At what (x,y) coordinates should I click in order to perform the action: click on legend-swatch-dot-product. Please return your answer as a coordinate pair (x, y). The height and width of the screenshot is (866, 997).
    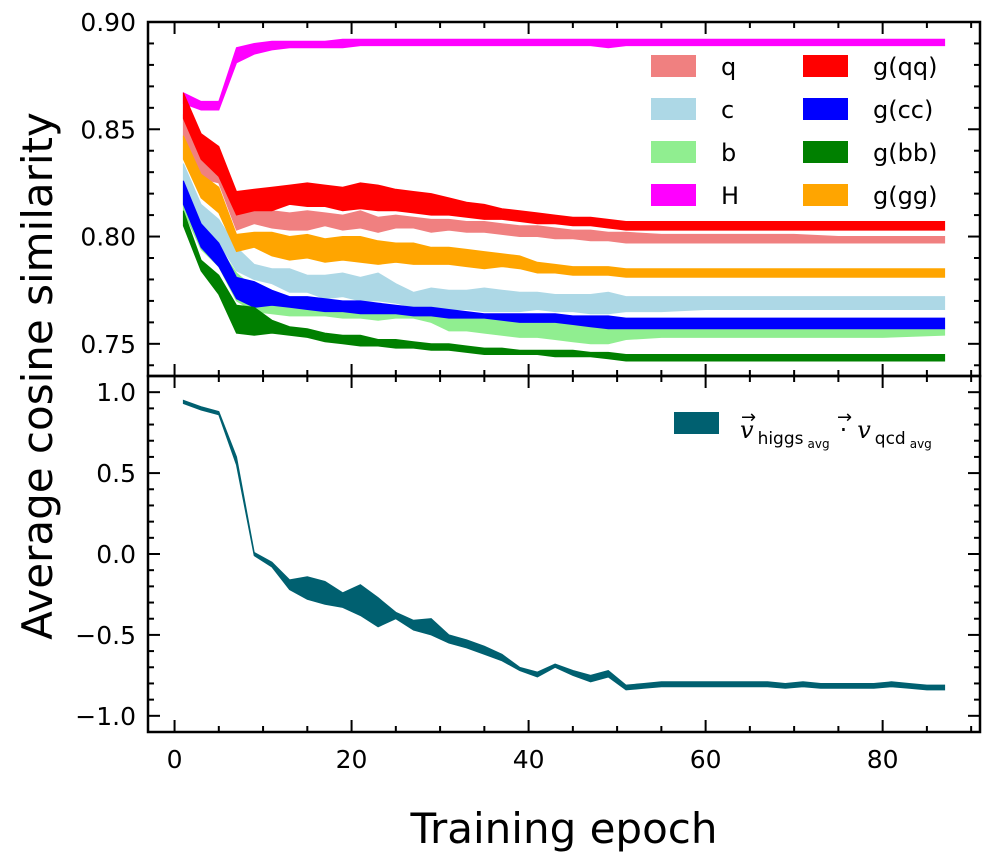
    Looking at the image, I should click on (696, 423).